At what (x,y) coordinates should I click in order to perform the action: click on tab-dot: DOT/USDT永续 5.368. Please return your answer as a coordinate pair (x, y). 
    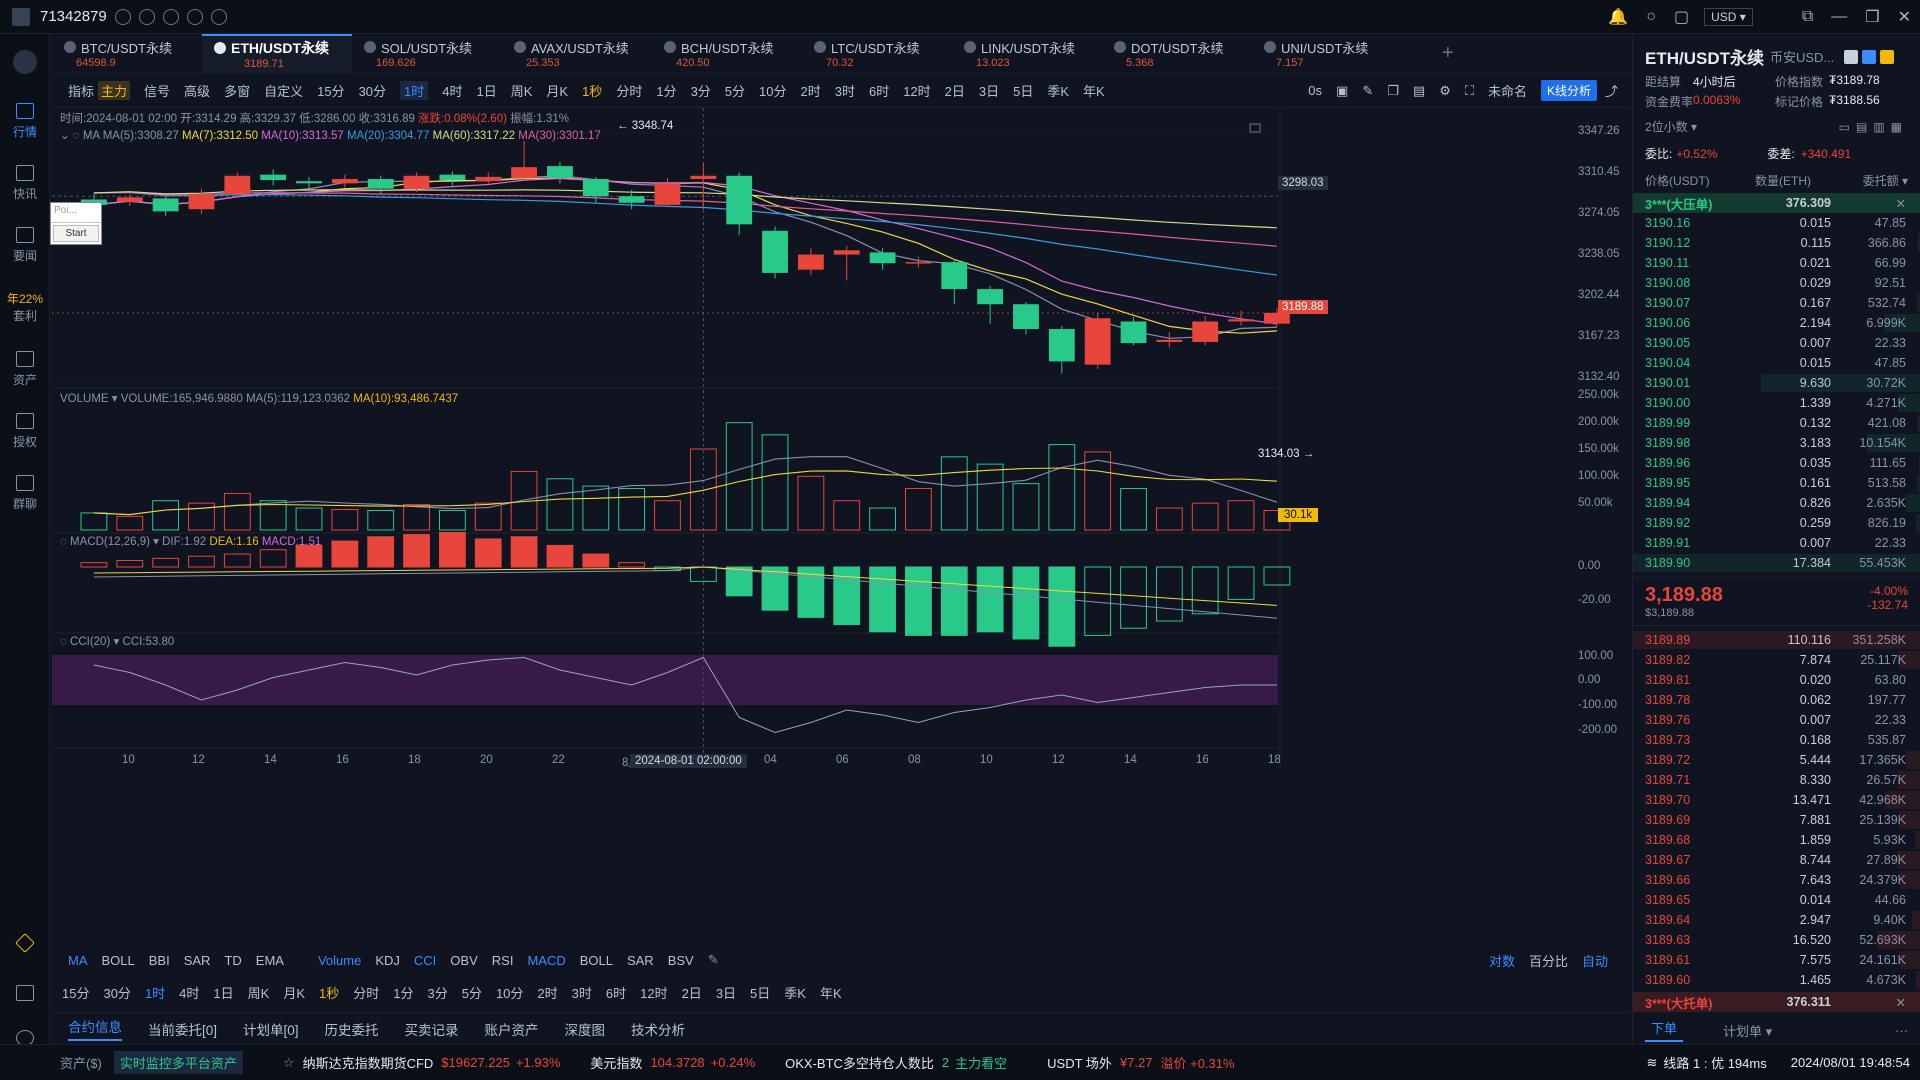
    Looking at the image, I should click on (1177, 54).